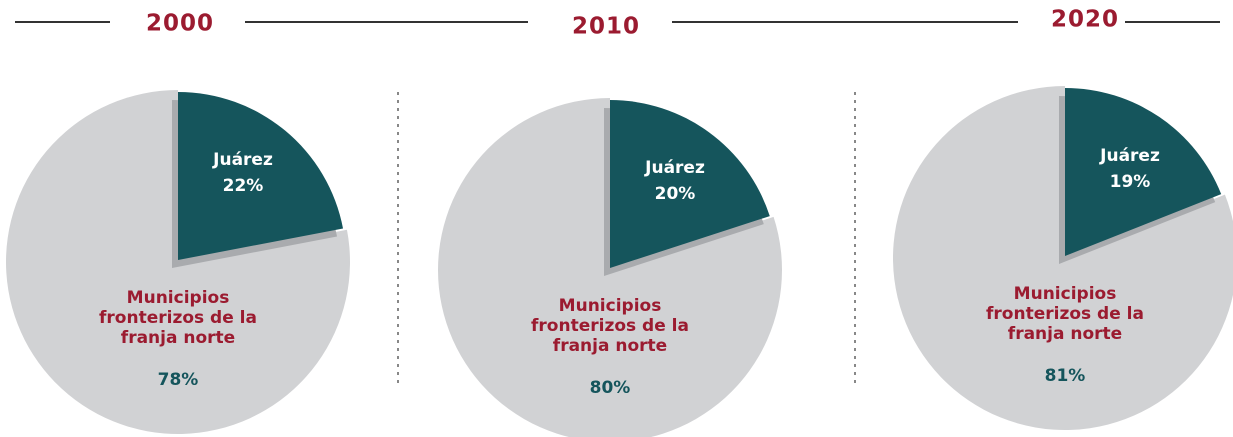  What do you see at coordinates (243, 186) in the screenshot?
I see `value-label: 22%` at bounding box center [243, 186].